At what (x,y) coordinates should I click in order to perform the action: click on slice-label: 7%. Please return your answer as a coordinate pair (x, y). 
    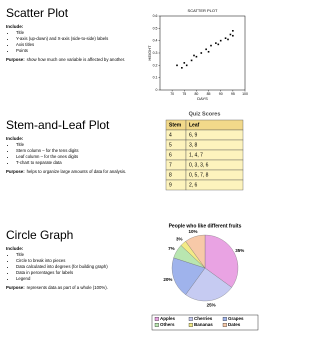
    Looking at the image, I should click on (171, 248).